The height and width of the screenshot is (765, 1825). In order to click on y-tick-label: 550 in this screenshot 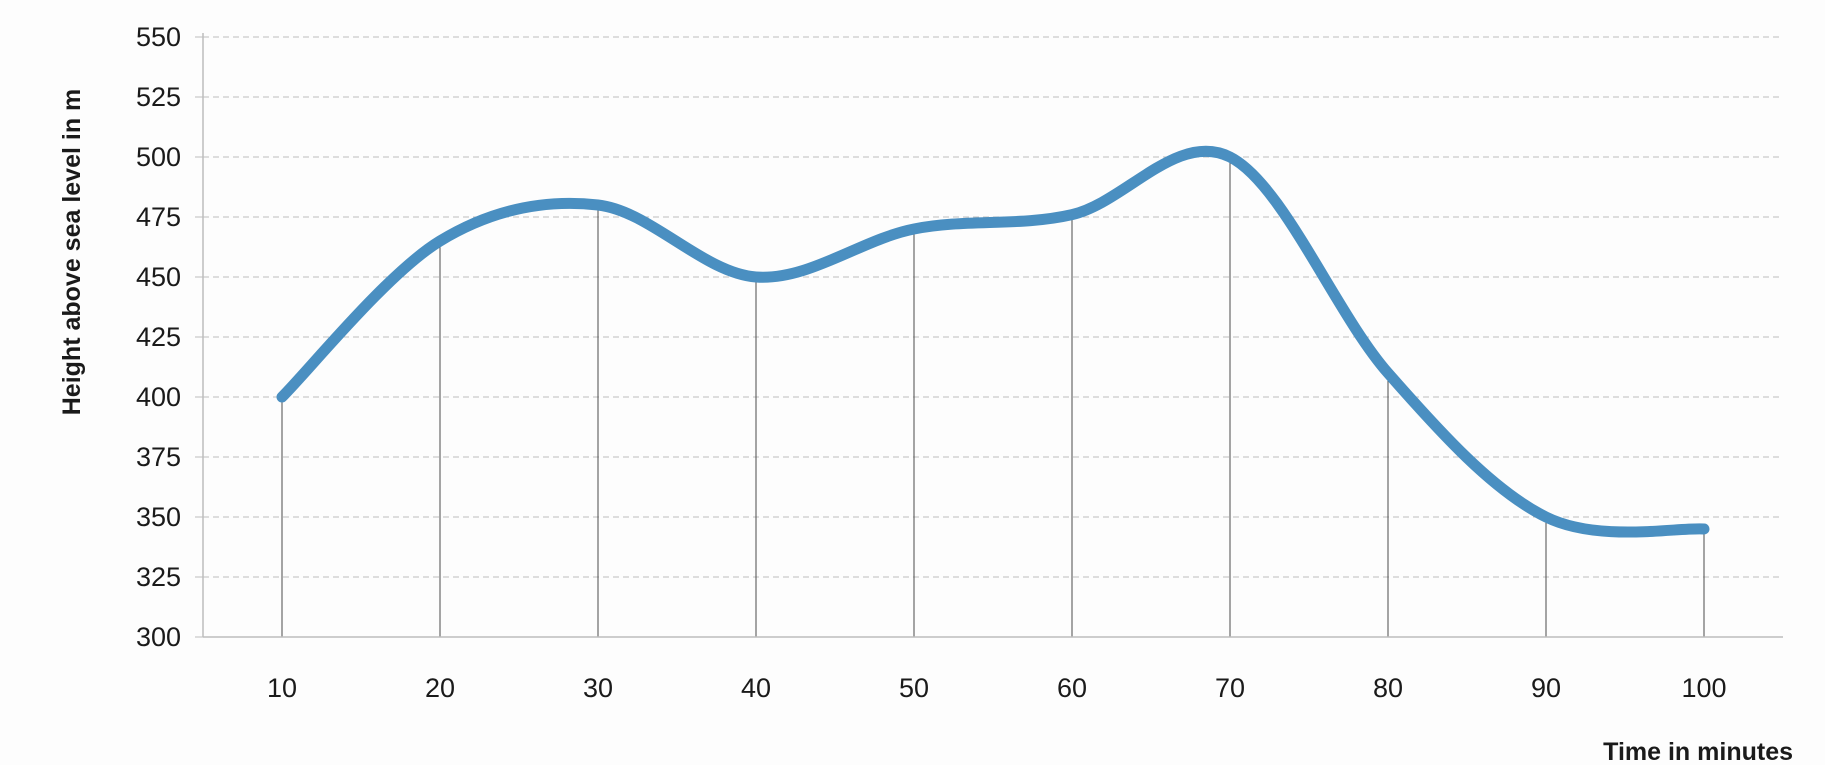, I will do `click(158, 37)`.